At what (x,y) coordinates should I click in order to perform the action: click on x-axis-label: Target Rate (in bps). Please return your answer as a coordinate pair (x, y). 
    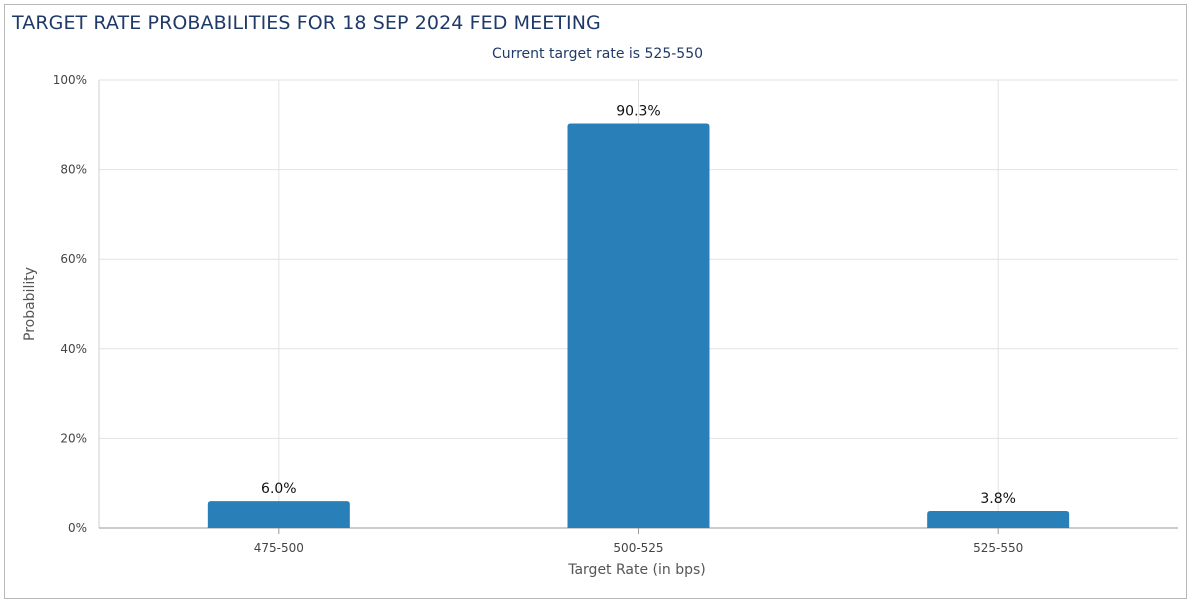
    Looking at the image, I should click on (636, 570).